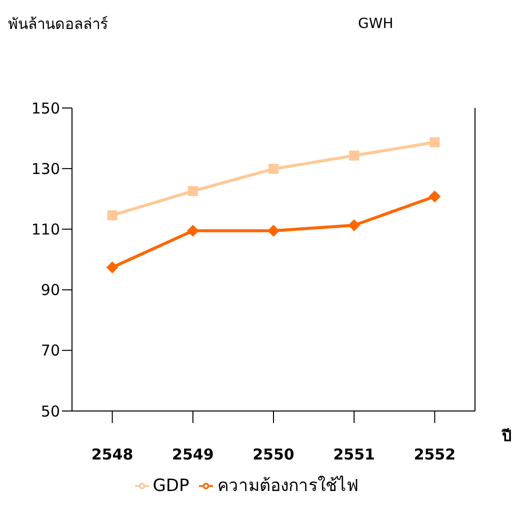 This screenshot has width=513, height=517. I want to click on y-tick-label: 110, so click(45, 229).